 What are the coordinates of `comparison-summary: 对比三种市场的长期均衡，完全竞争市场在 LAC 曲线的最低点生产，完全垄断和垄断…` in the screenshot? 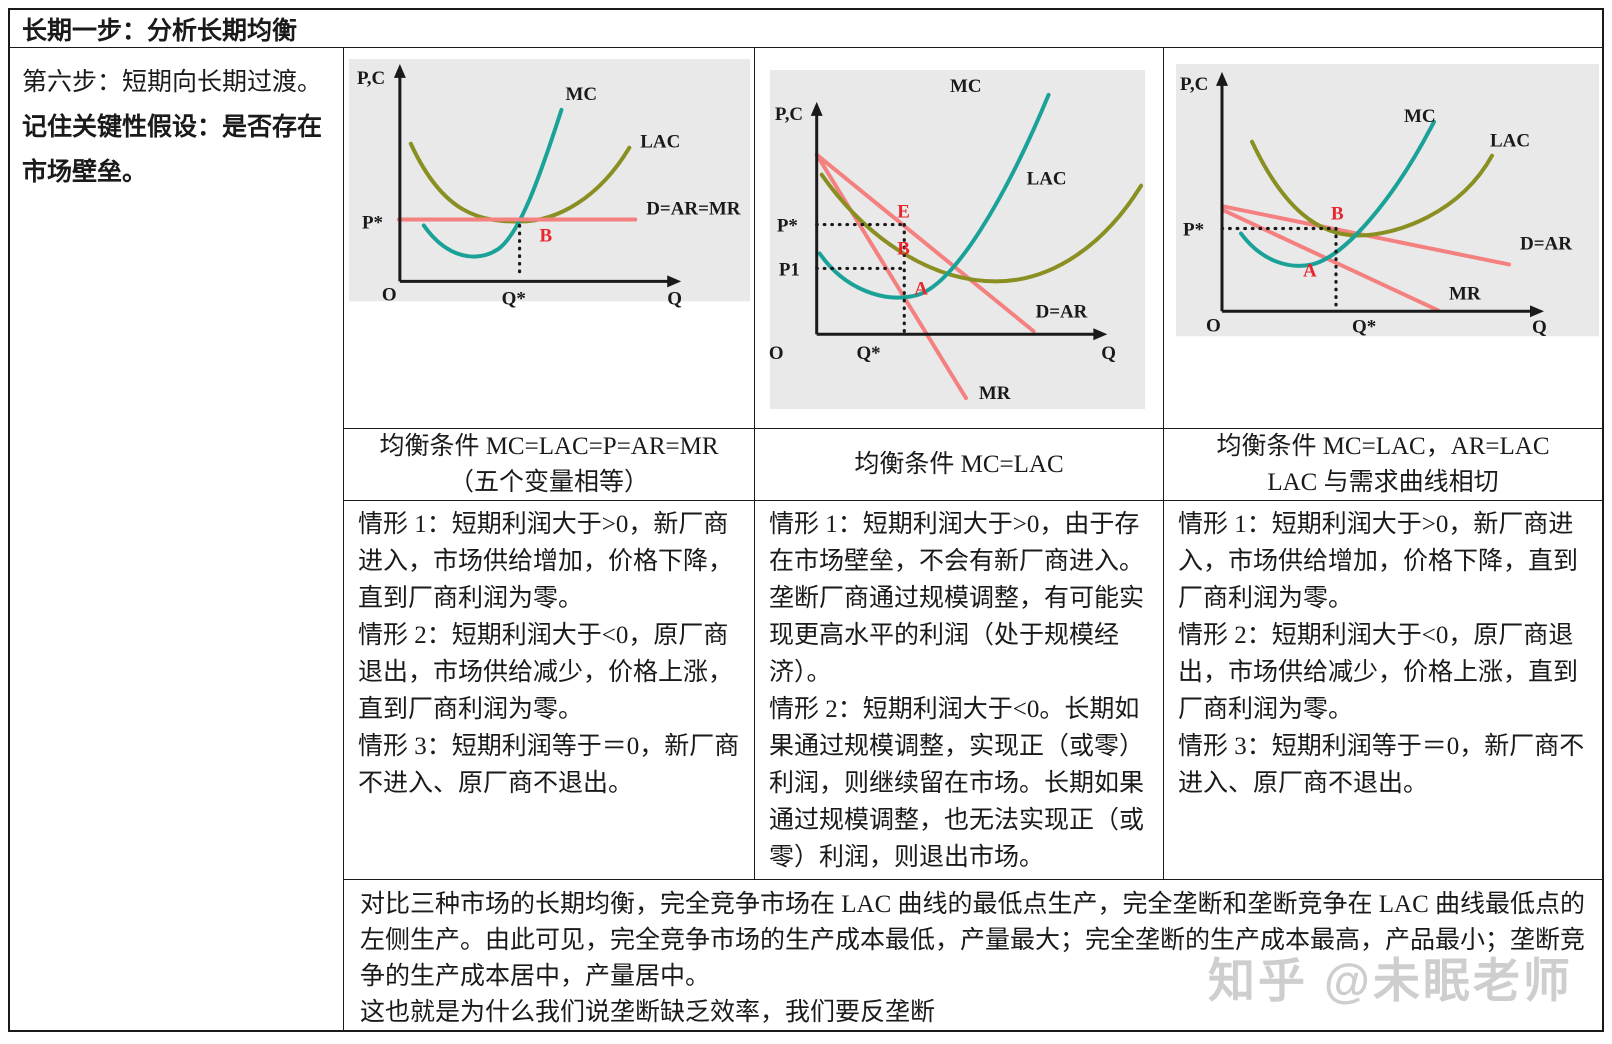 It's located at (973, 958).